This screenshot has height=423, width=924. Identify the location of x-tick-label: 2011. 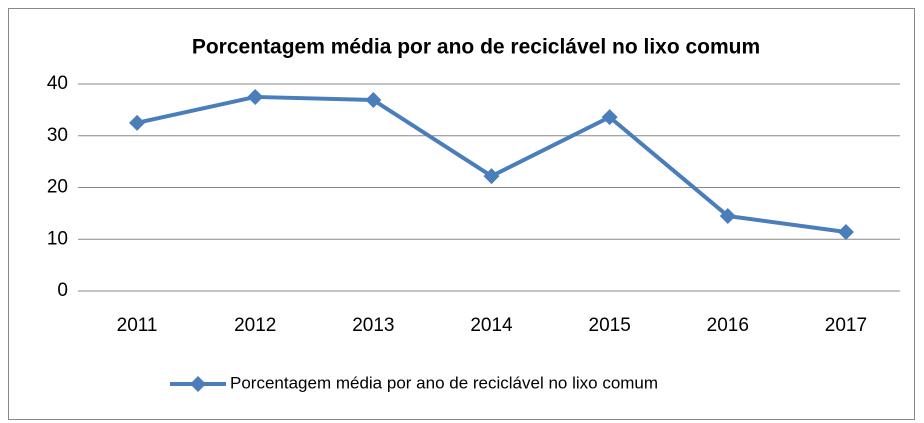
(137, 325).